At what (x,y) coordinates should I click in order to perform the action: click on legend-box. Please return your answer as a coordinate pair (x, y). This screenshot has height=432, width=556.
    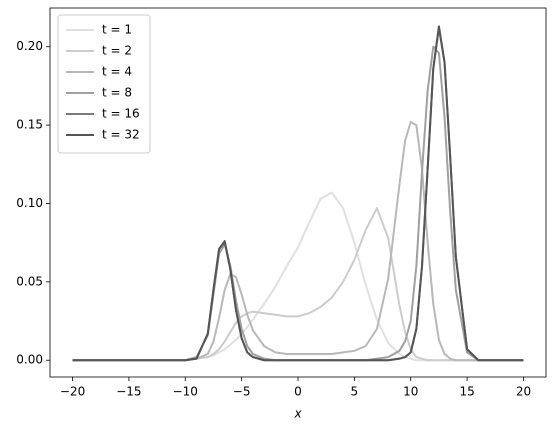
    Looking at the image, I should click on (104, 84).